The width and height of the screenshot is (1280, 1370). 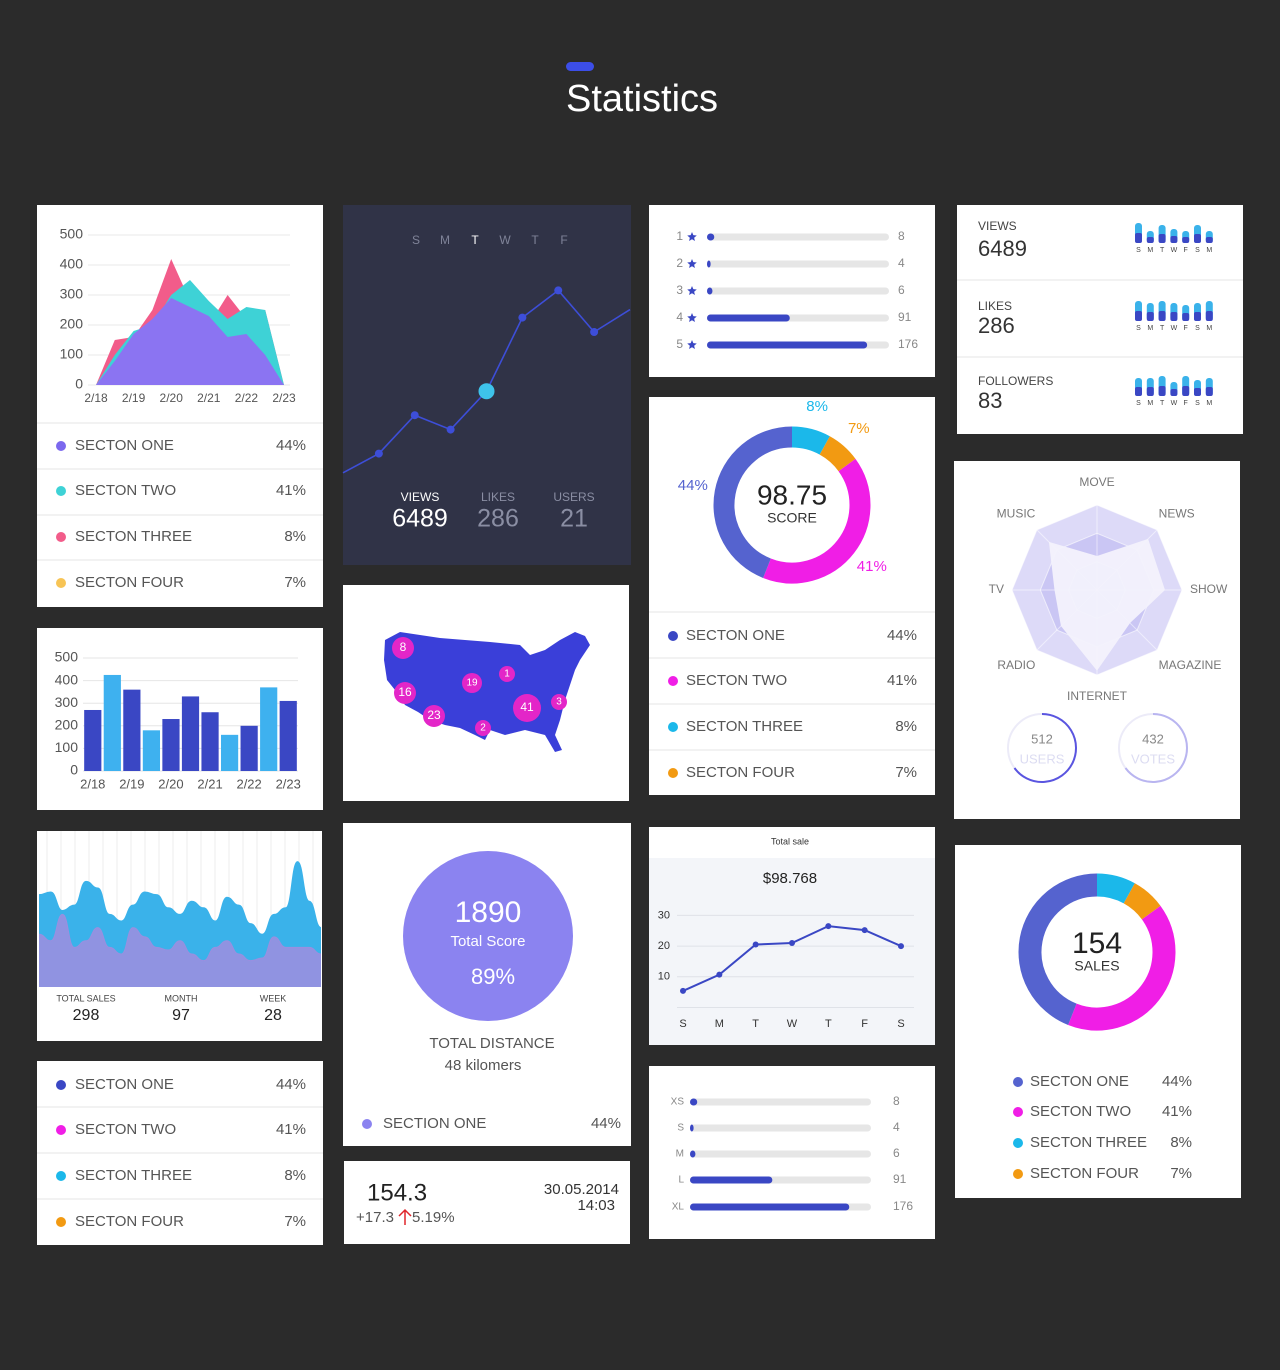 What do you see at coordinates (719, 1024) in the screenshot?
I see `x-tick-label: M` at bounding box center [719, 1024].